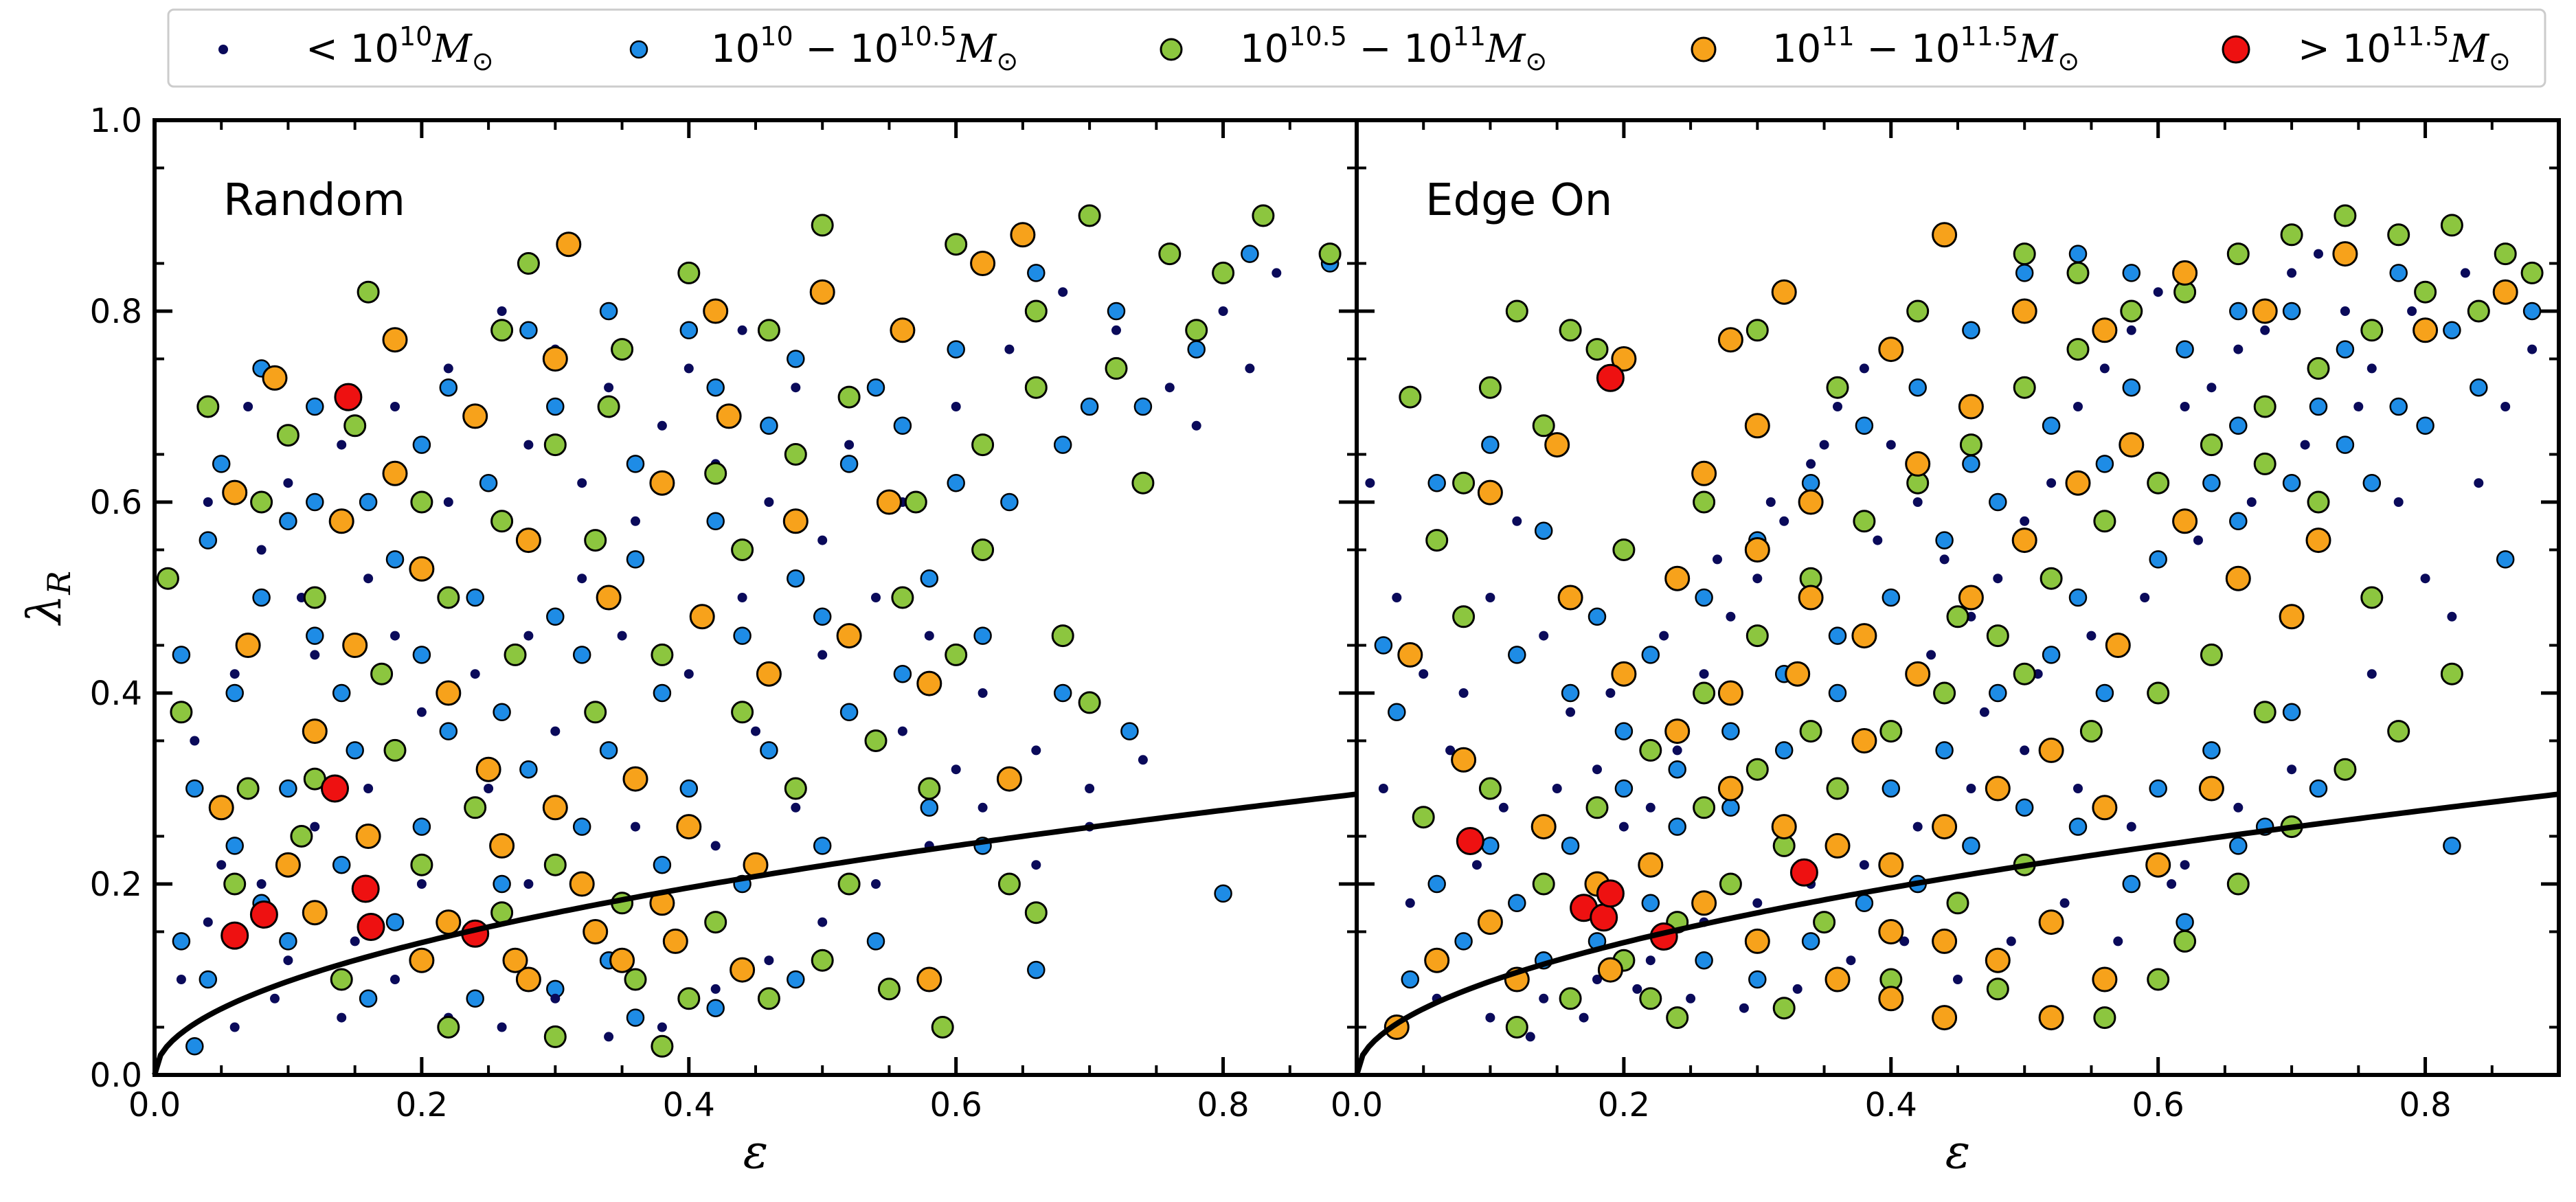 The width and height of the screenshot is (2576, 1202). Describe the element at coordinates (116, 503) in the screenshot. I see `y-tick-label: 0.6` at that location.